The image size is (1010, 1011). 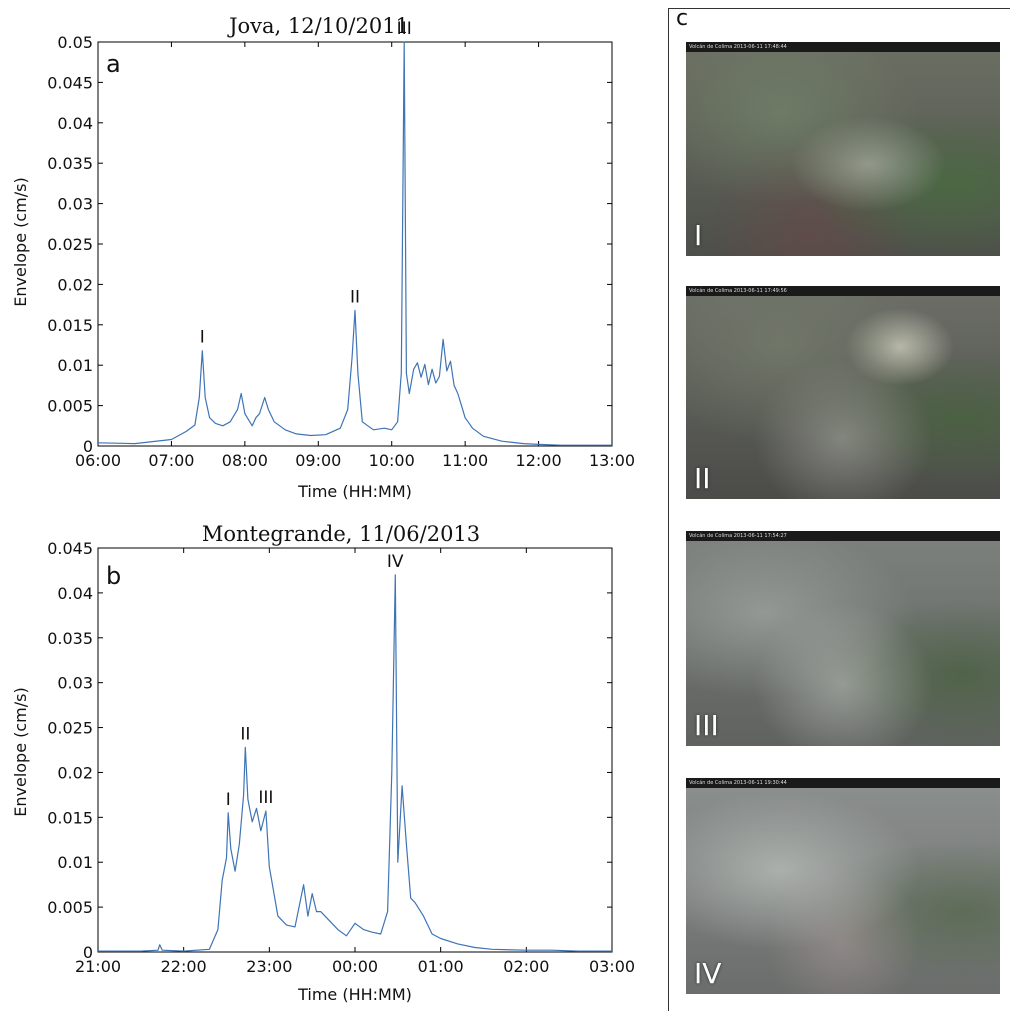 What do you see at coordinates (245, 460) in the screenshot?
I see `x-tick-label: 08:00` at bounding box center [245, 460].